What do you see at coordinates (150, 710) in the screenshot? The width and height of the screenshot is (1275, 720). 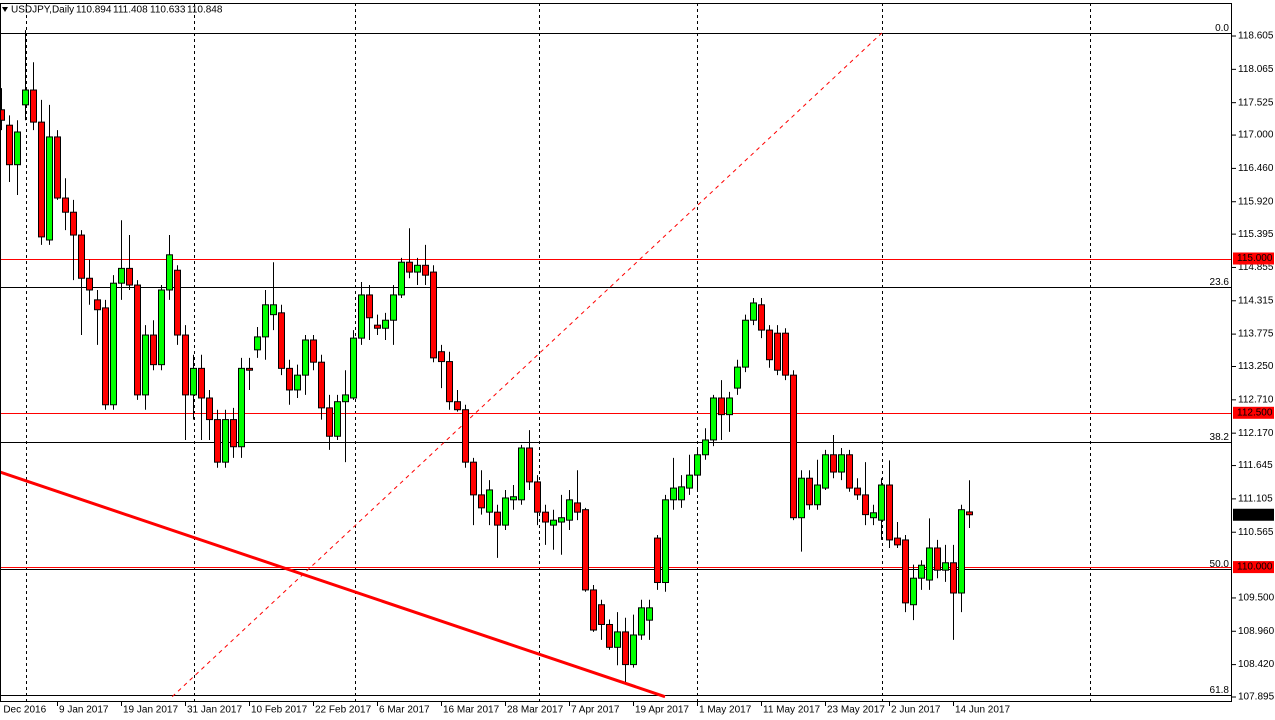 I see `x-tick-label: 19 Jan 2017` at bounding box center [150, 710].